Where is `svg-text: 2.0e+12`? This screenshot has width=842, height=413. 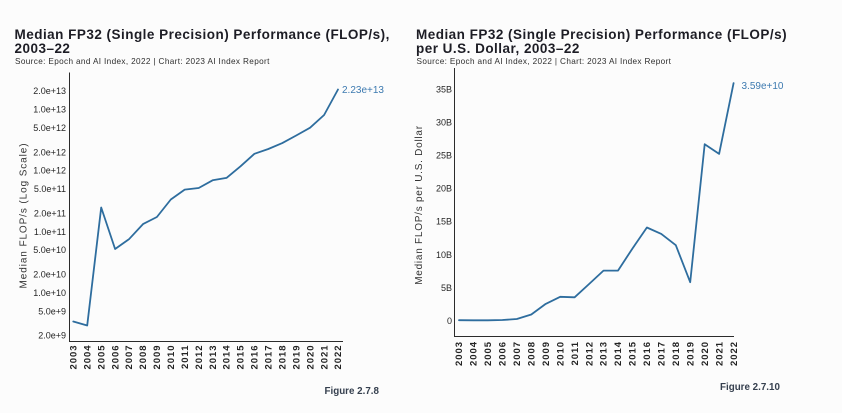 svg-text: 2.0e+12 is located at coordinates (49, 152).